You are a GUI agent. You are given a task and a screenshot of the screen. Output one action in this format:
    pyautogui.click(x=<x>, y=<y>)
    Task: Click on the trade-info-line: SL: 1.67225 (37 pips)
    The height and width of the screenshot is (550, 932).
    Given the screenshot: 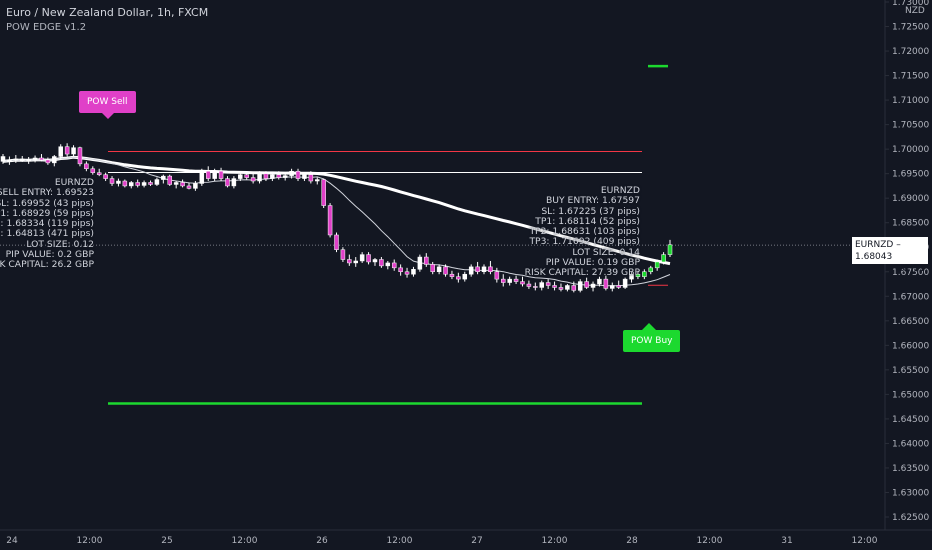 What is the action you would take?
    pyautogui.click(x=590, y=211)
    